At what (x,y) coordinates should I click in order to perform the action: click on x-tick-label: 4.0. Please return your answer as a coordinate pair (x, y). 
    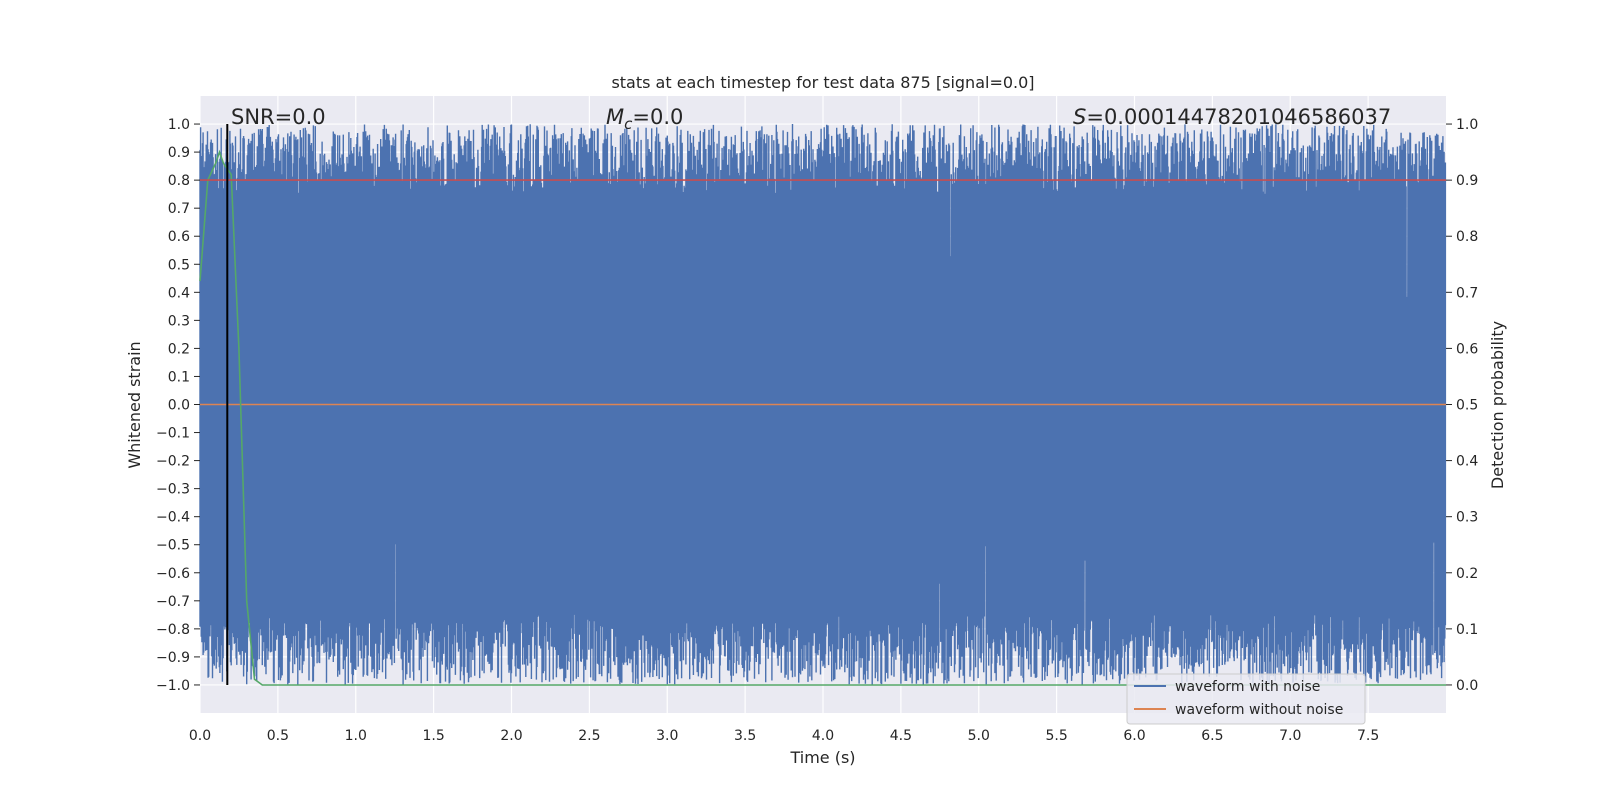
    Looking at the image, I should click on (823, 736).